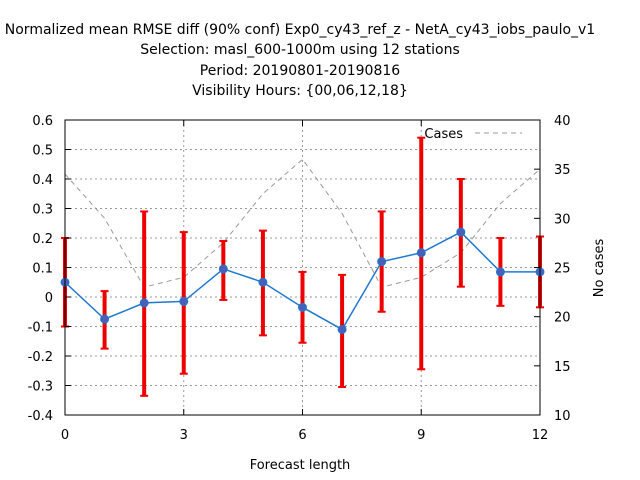 The height and width of the screenshot is (480, 640). Describe the element at coordinates (40, 416) in the screenshot. I see `y-tick-label-0: -0.4` at that location.